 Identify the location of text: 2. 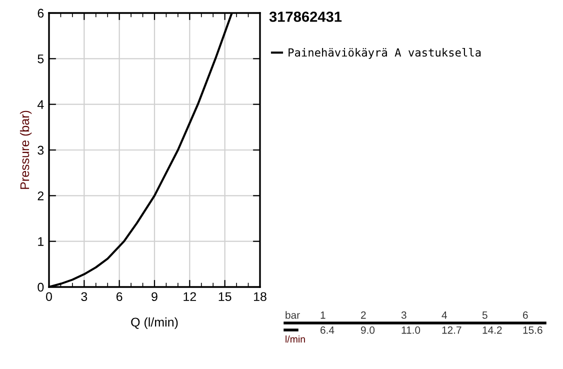
(363, 315).